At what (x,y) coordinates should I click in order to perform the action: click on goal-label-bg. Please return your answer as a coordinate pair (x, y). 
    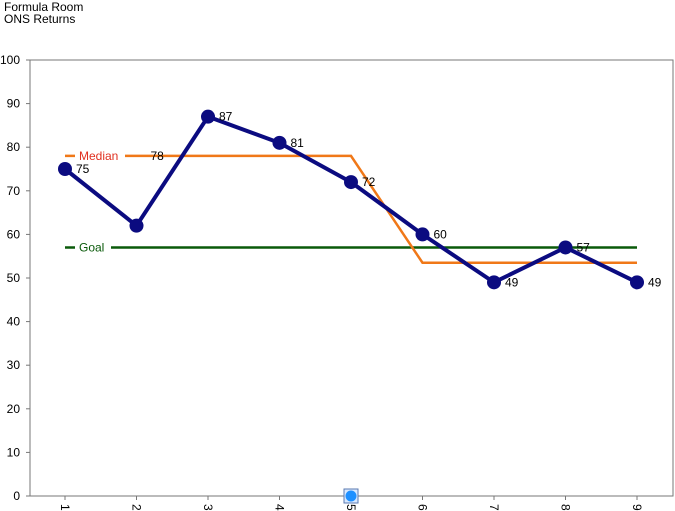
    Looking at the image, I should click on (93, 248).